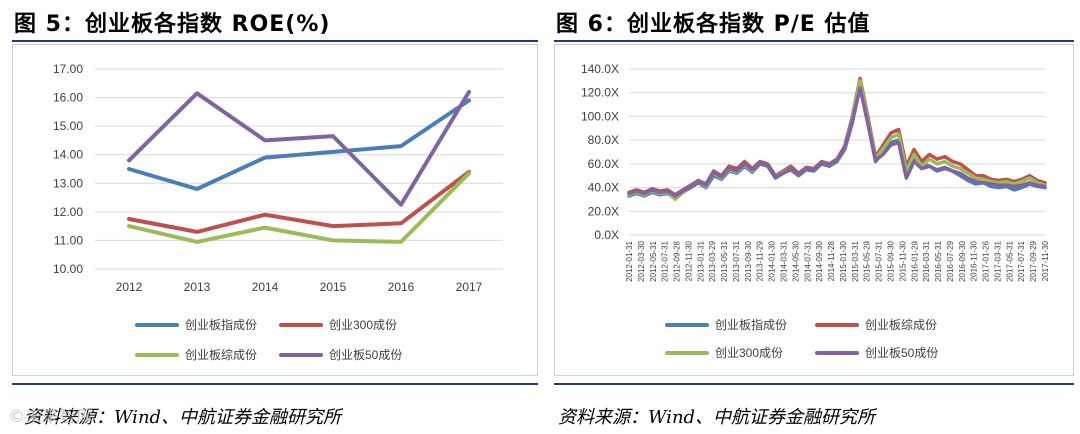 Image resolution: width=1080 pixels, height=434 pixels. What do you see at coordinates (68, 155) in the screenshot?
I see `y-tick-label: 14.00` at bounding box center [68, 155].